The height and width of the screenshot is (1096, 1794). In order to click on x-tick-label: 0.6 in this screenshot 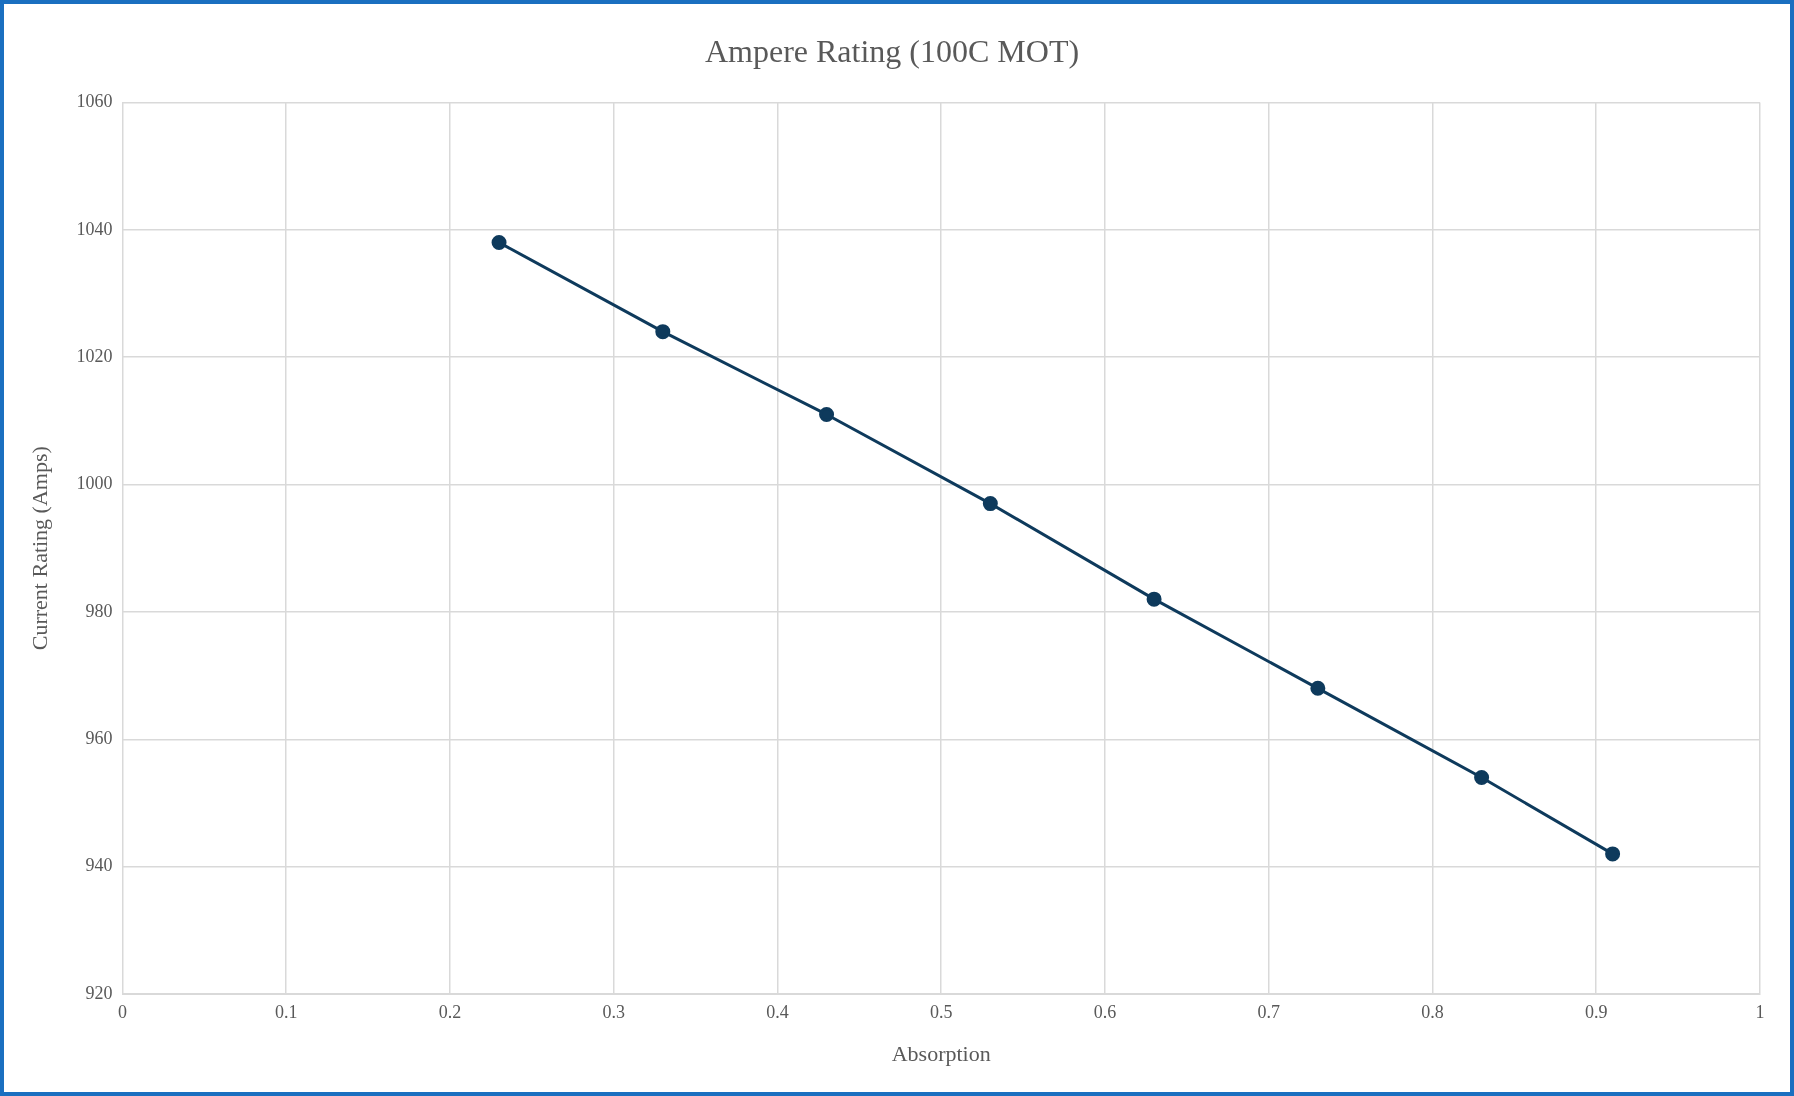, I will do `click(1105, 1011)`.